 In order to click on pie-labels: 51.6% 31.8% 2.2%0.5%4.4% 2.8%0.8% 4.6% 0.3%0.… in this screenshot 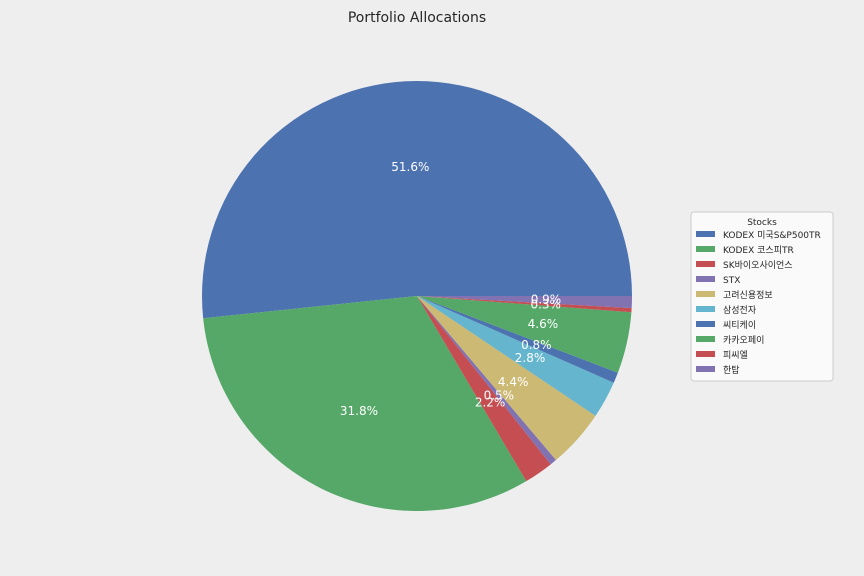, I will do `click(450, 289)`.